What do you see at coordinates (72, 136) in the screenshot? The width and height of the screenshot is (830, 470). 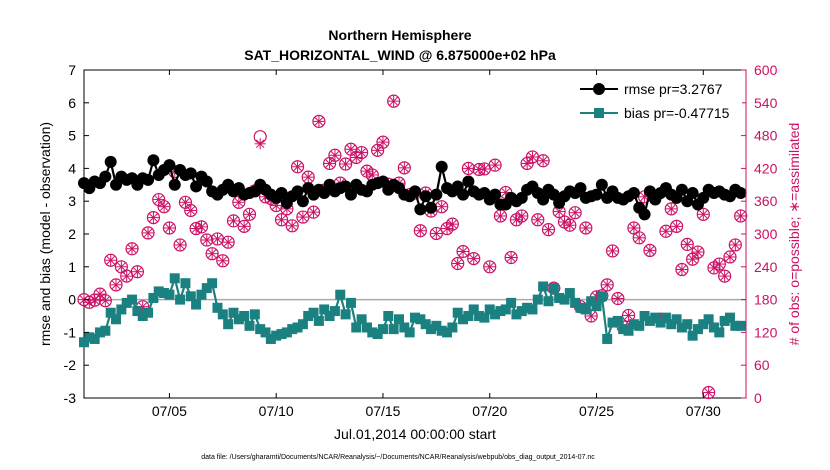 I see `y-tick-label: 5` at bounding box center [72, 136].